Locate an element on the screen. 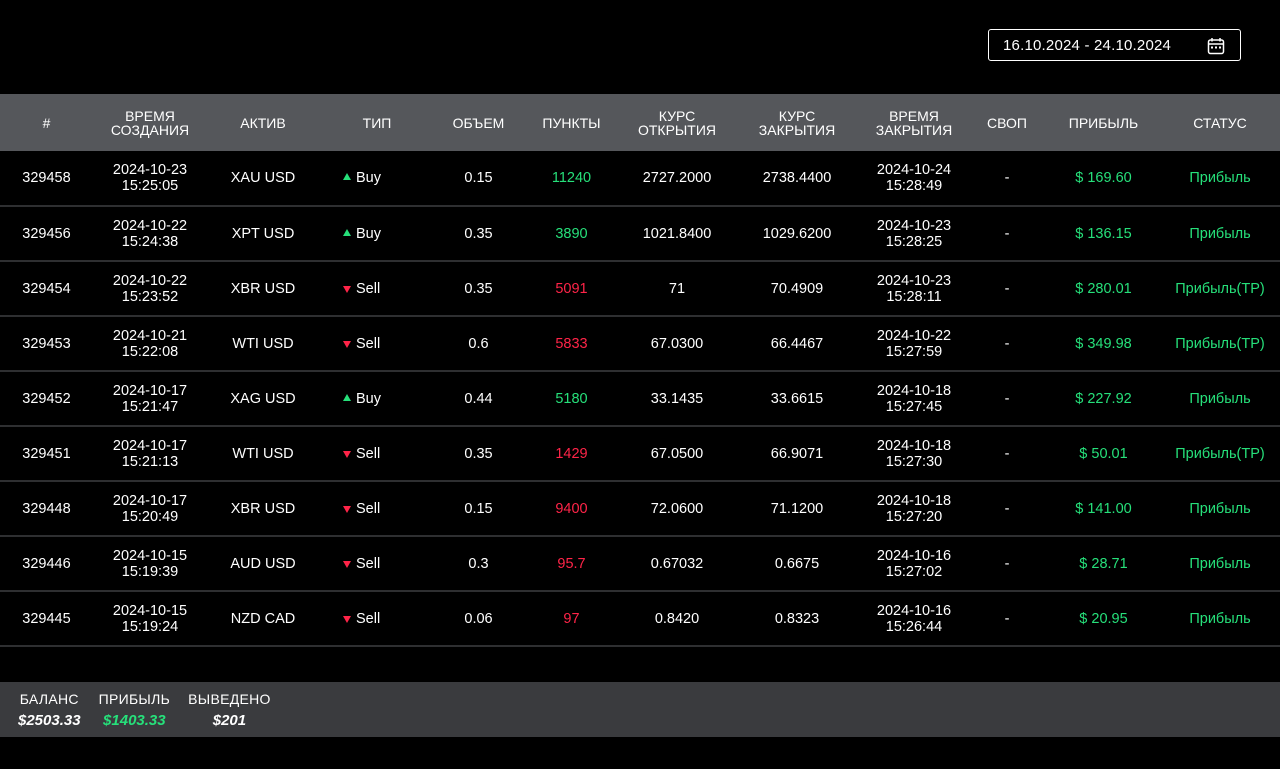  cell-close-rate: 0.6675 is located at coordinates (797, 563).